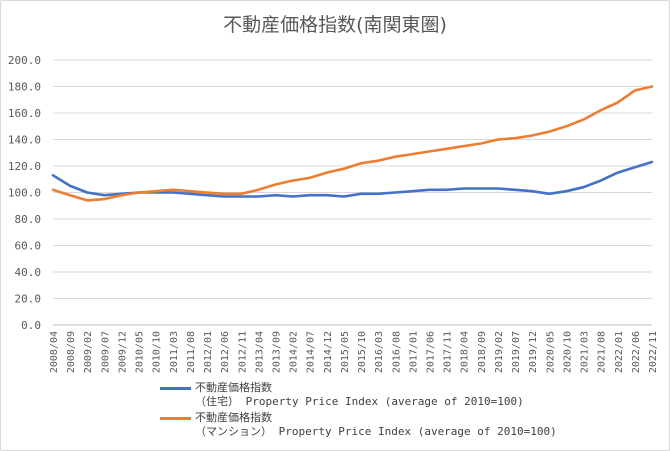 The height and width of the screenshot is (451, 670). What do you see at coordinates (28, 272) in the screenshot?
I see `y-tick-label: 40.0` at bounding box center [28, 272].